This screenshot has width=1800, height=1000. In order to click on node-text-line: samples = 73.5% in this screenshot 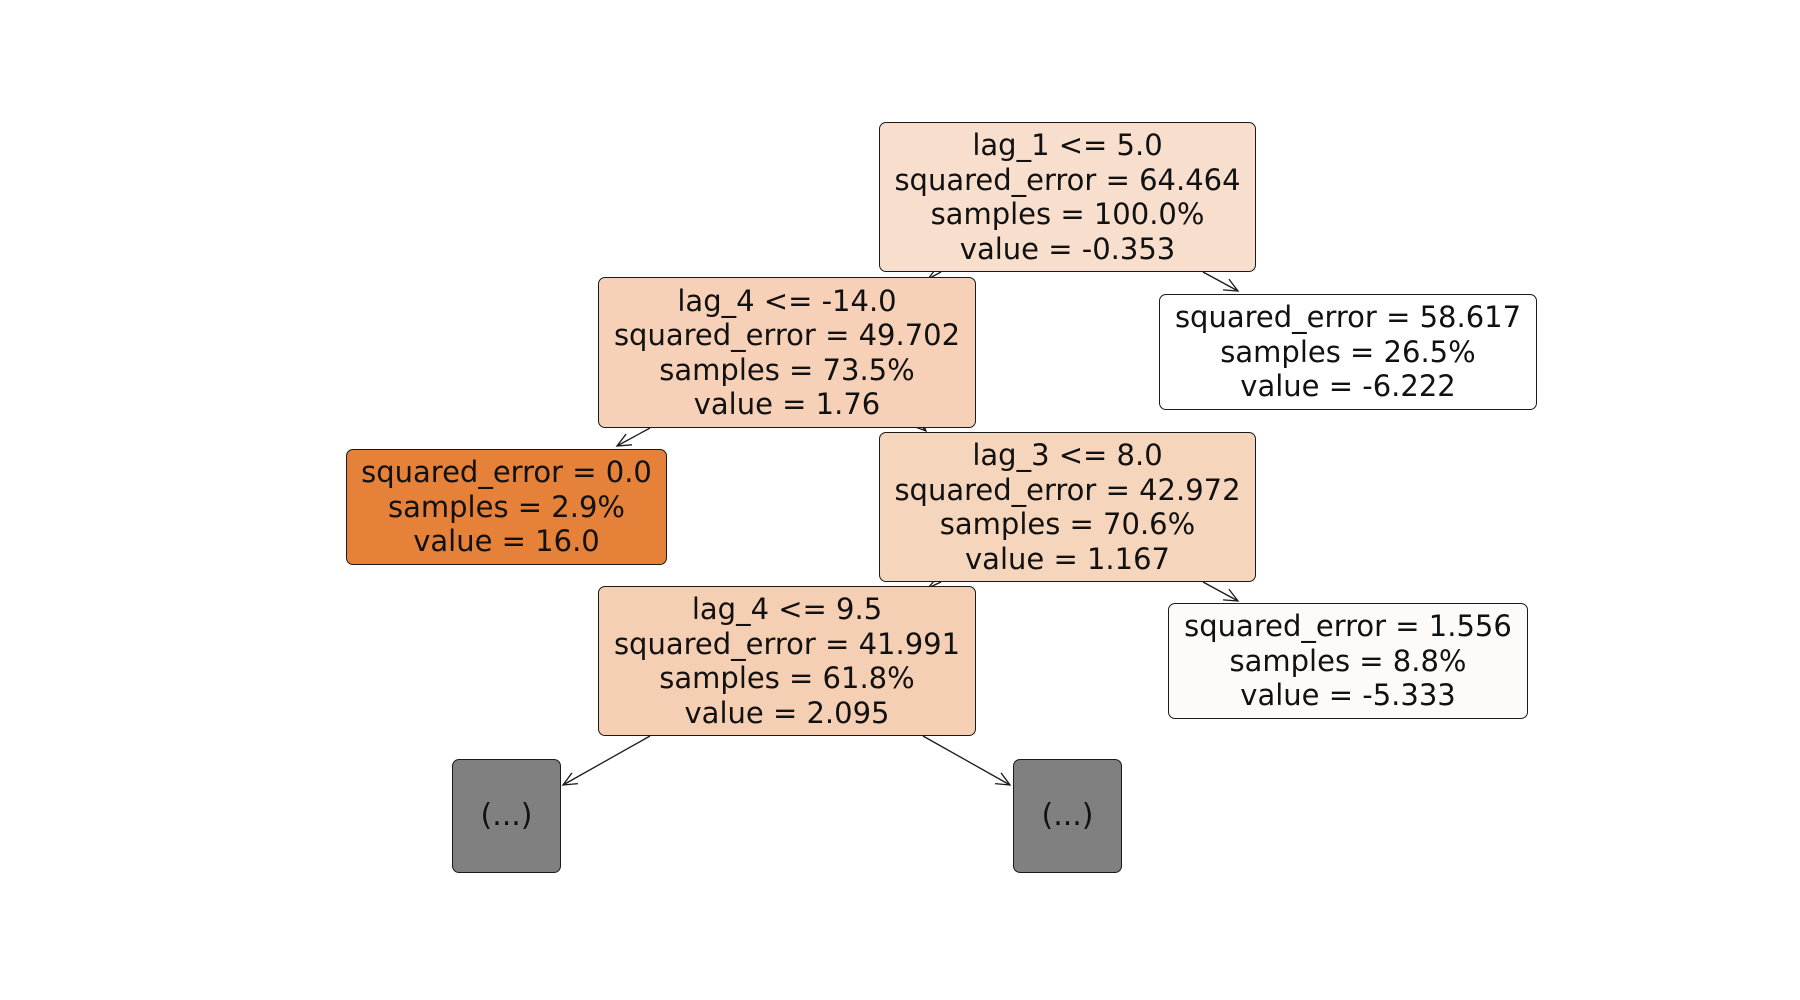, I will do `click(787, 369)`.